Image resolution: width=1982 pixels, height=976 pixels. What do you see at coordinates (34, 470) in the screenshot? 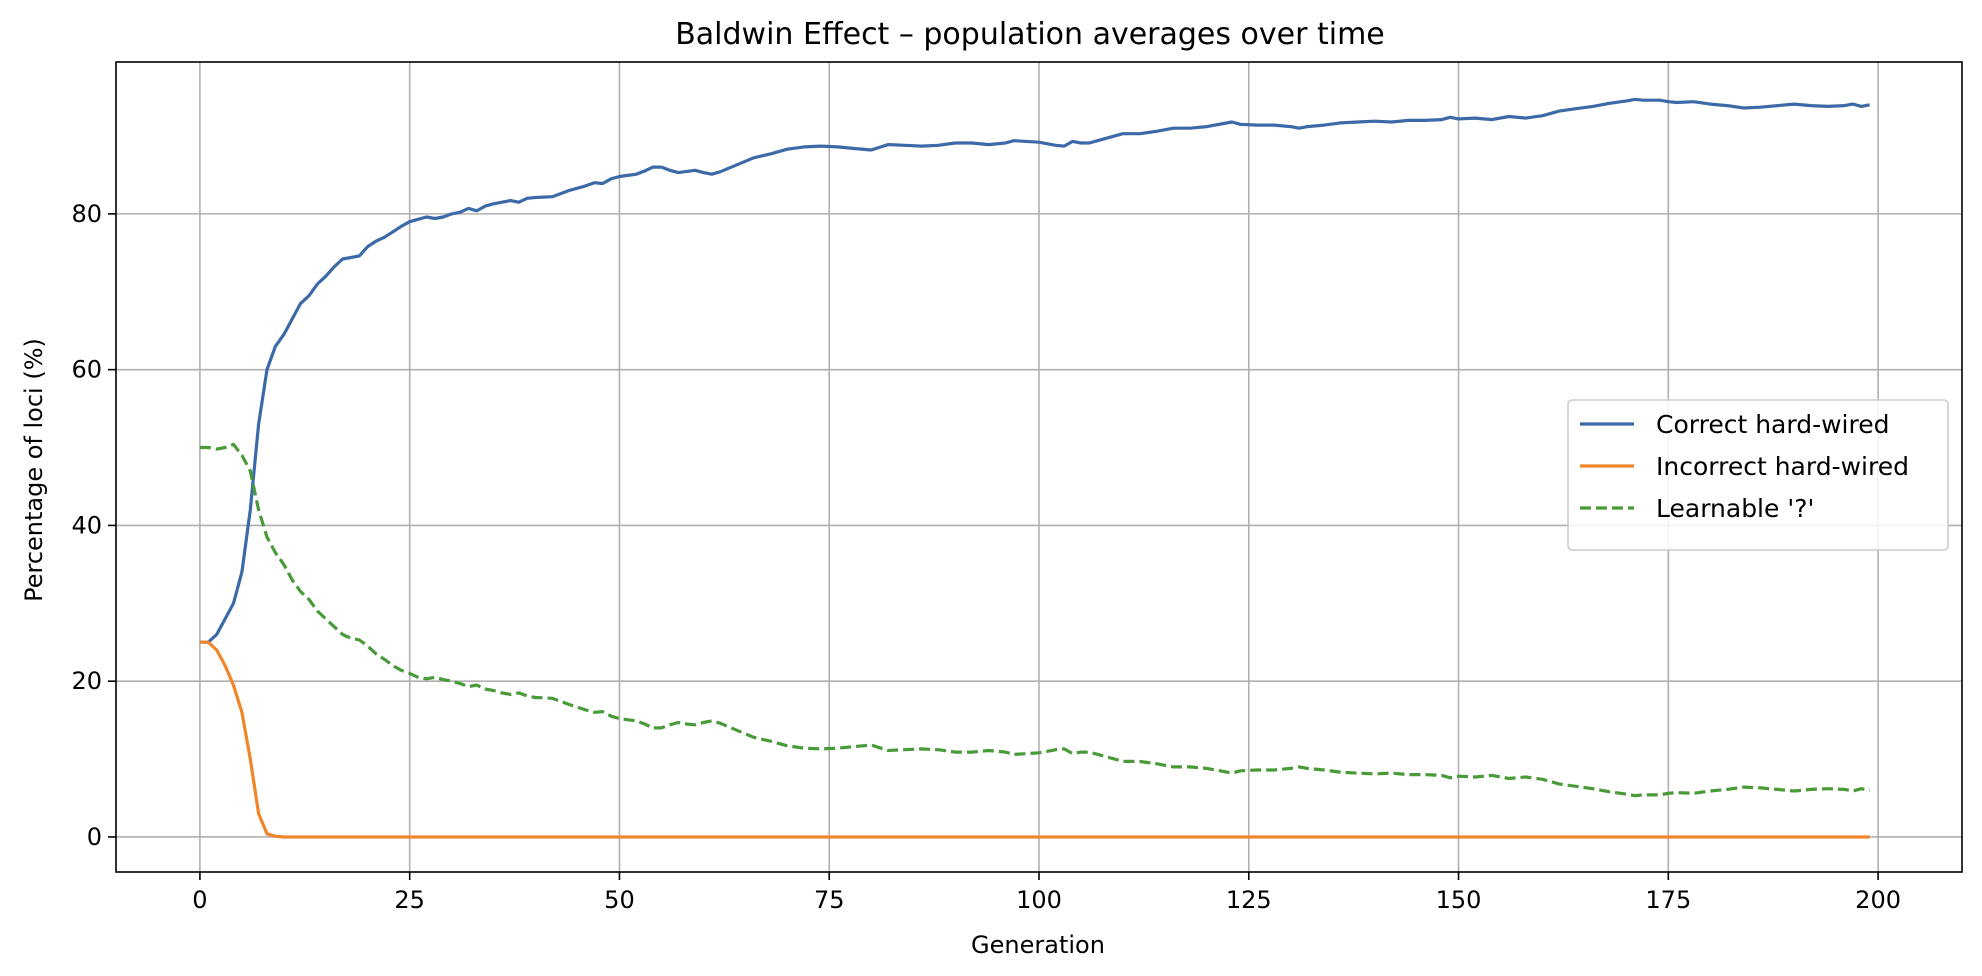
I see `y-axis-label: Percentage of loci (%)` at bounding box center [34, 470].